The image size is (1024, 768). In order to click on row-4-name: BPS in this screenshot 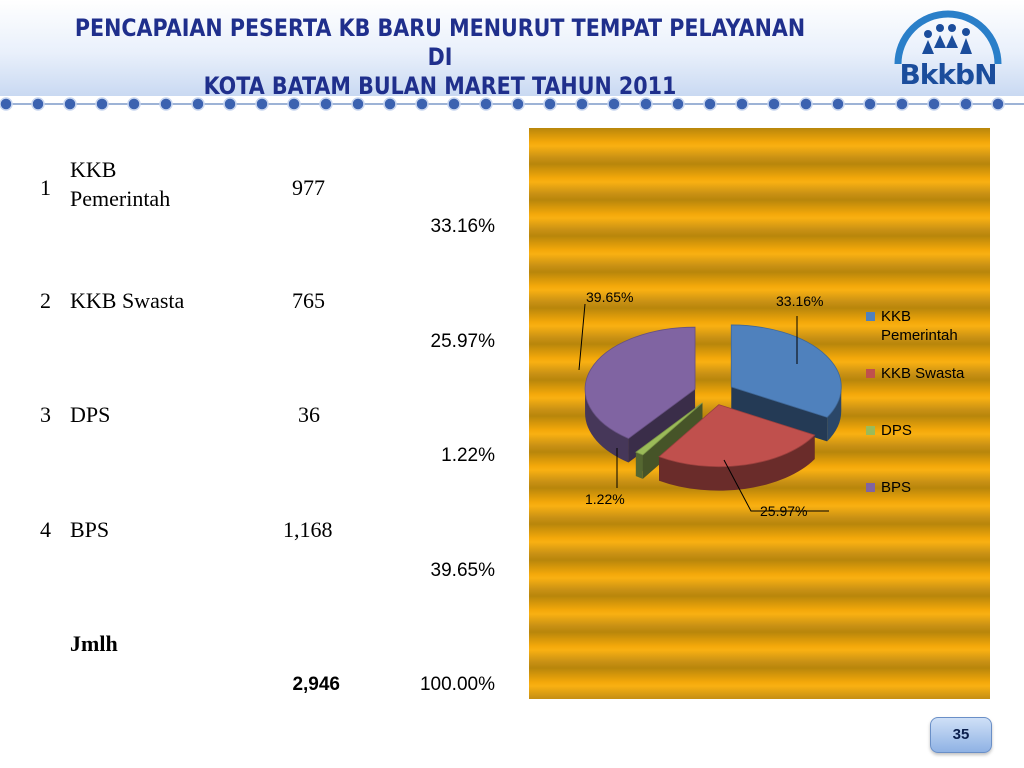, I will do `click(90, 529)`.